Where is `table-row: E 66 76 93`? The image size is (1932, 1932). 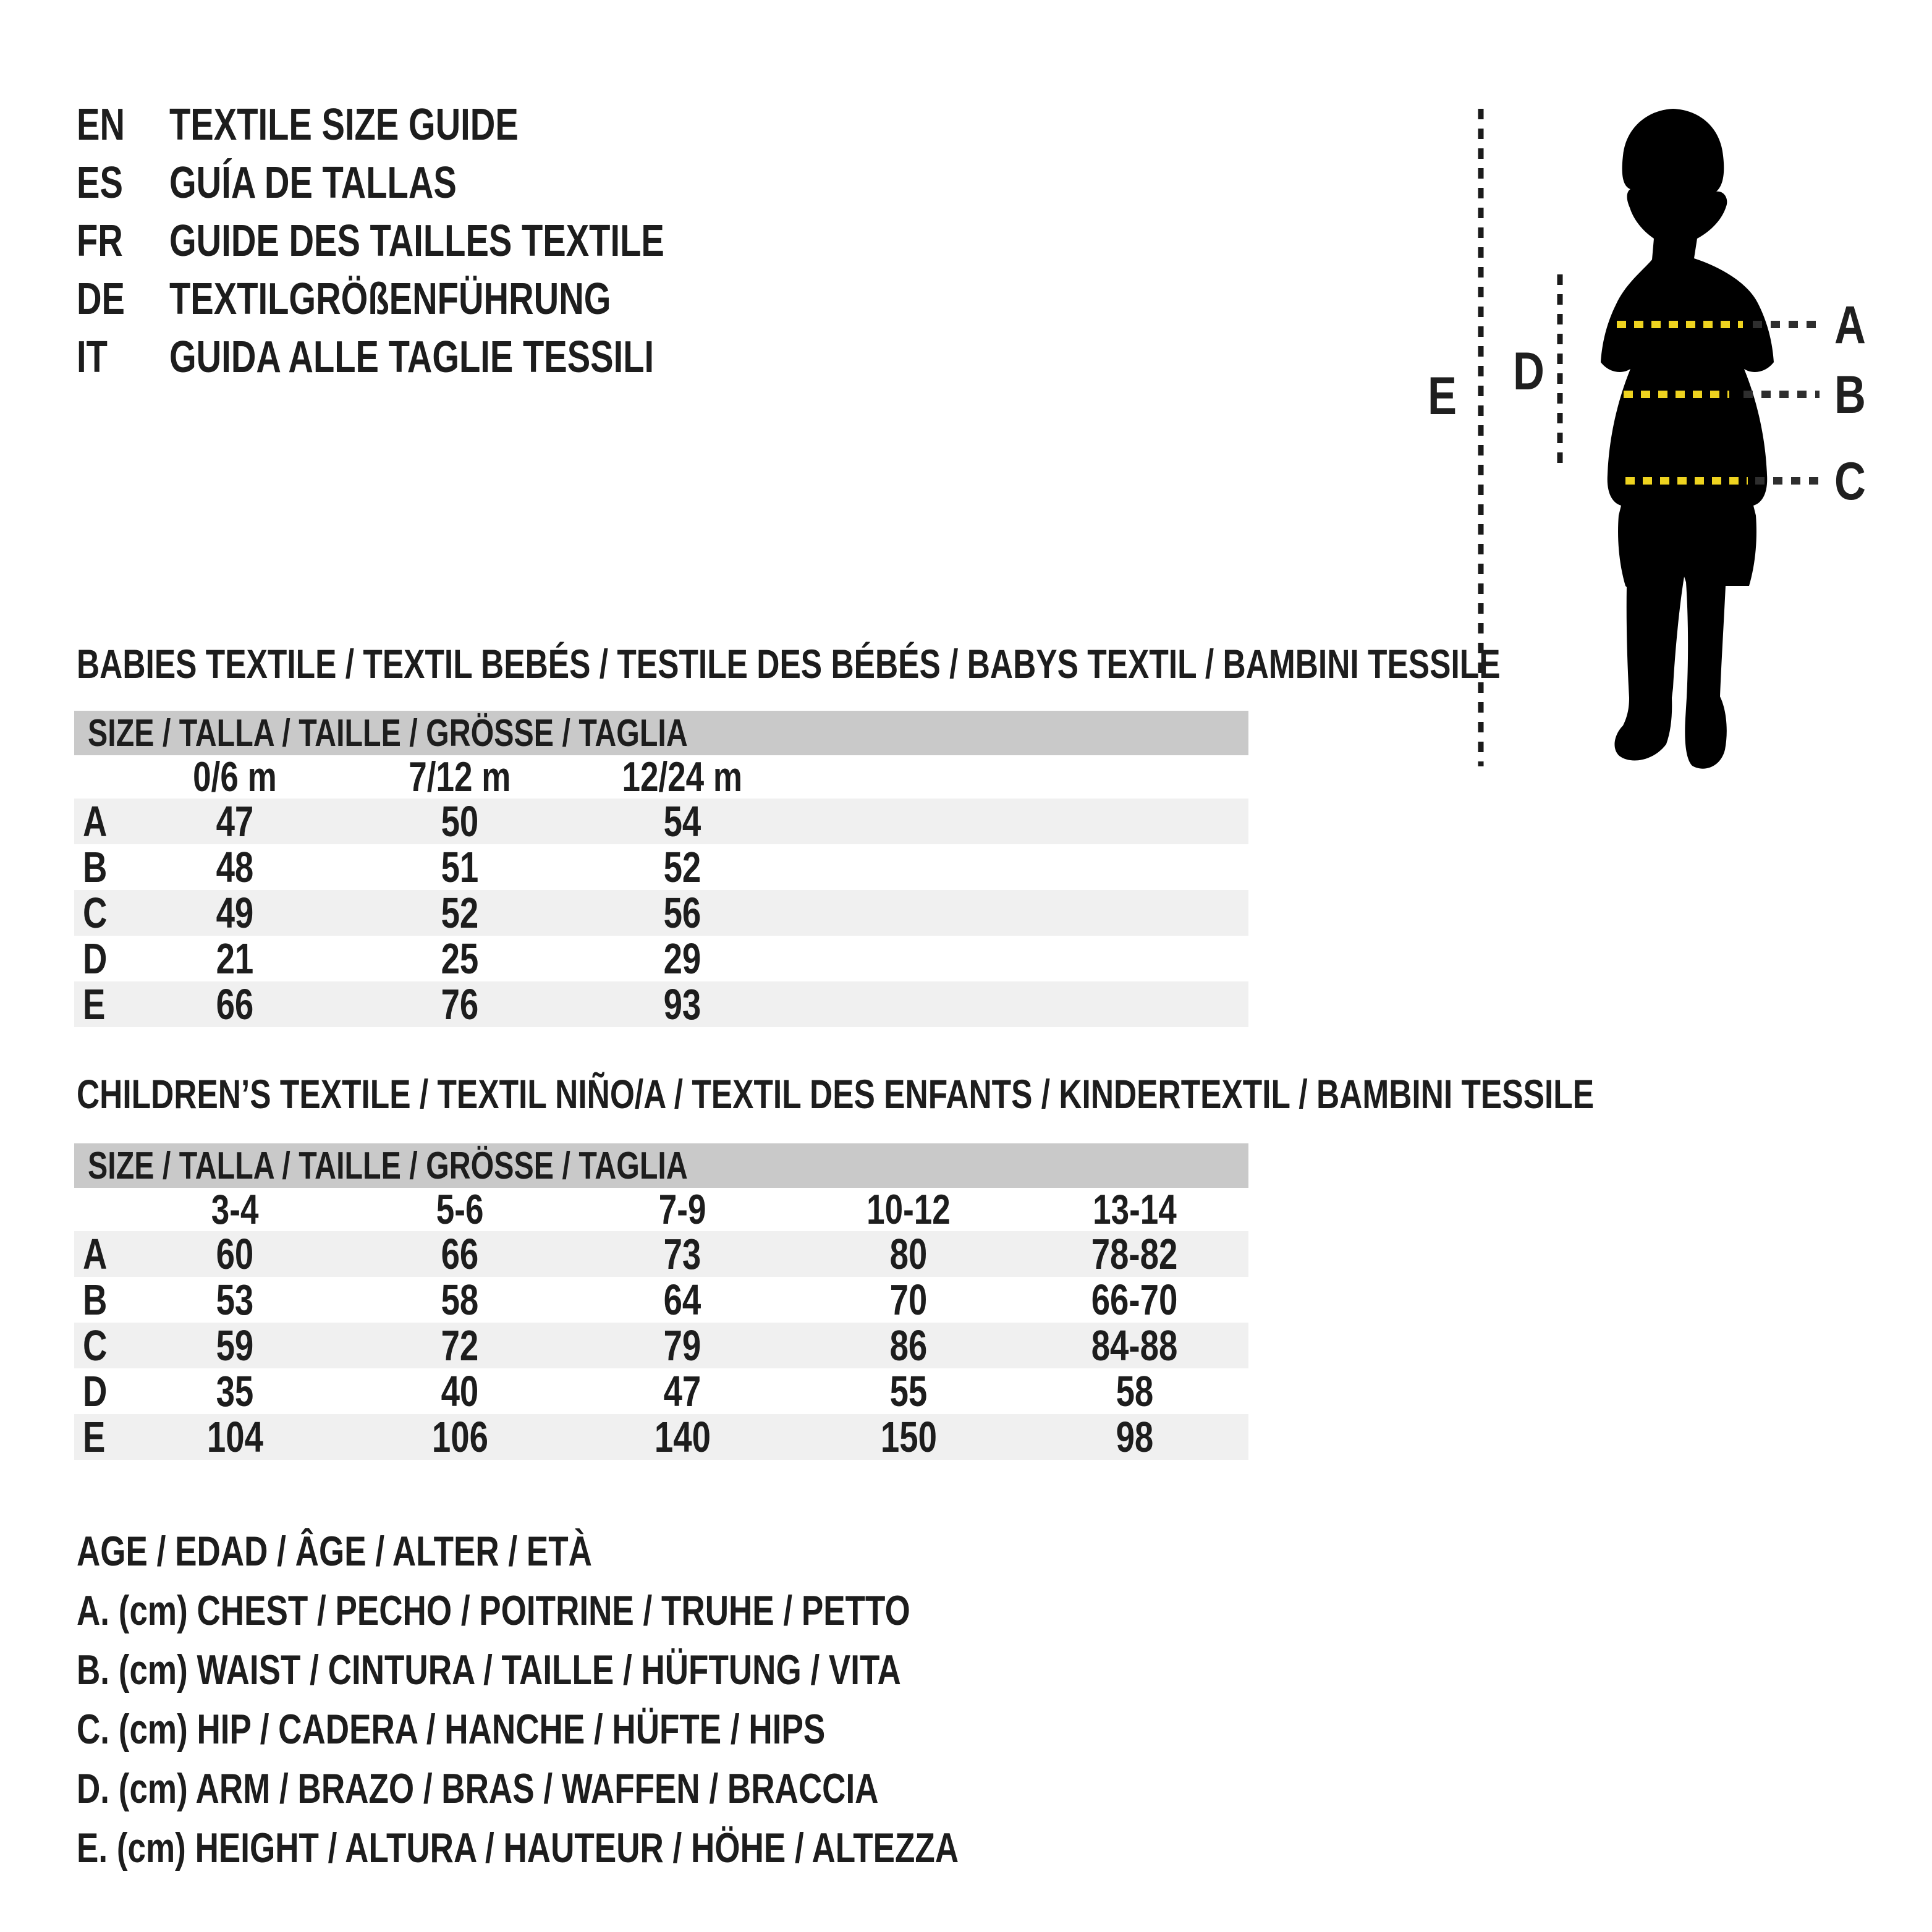 table-row: E 66 76 93 is located at coordinates (661, 1004).